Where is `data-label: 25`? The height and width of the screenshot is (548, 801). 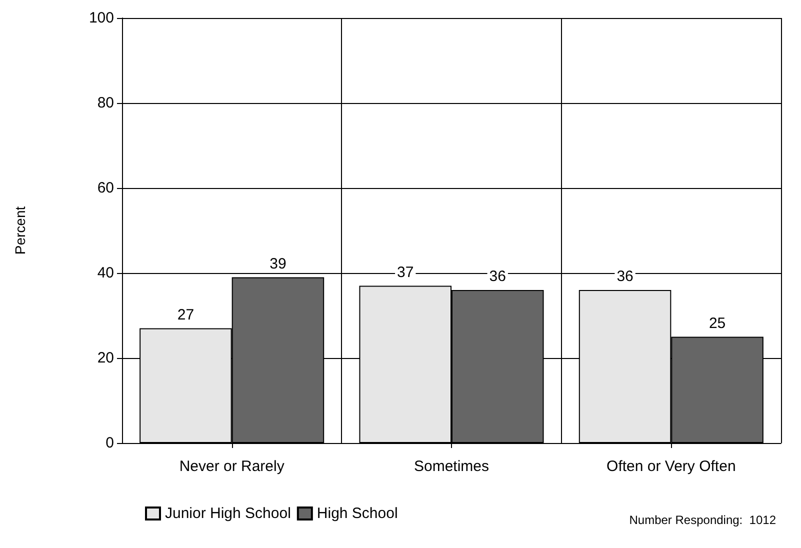
data-label: 25 is located at coordinates (717, 323).